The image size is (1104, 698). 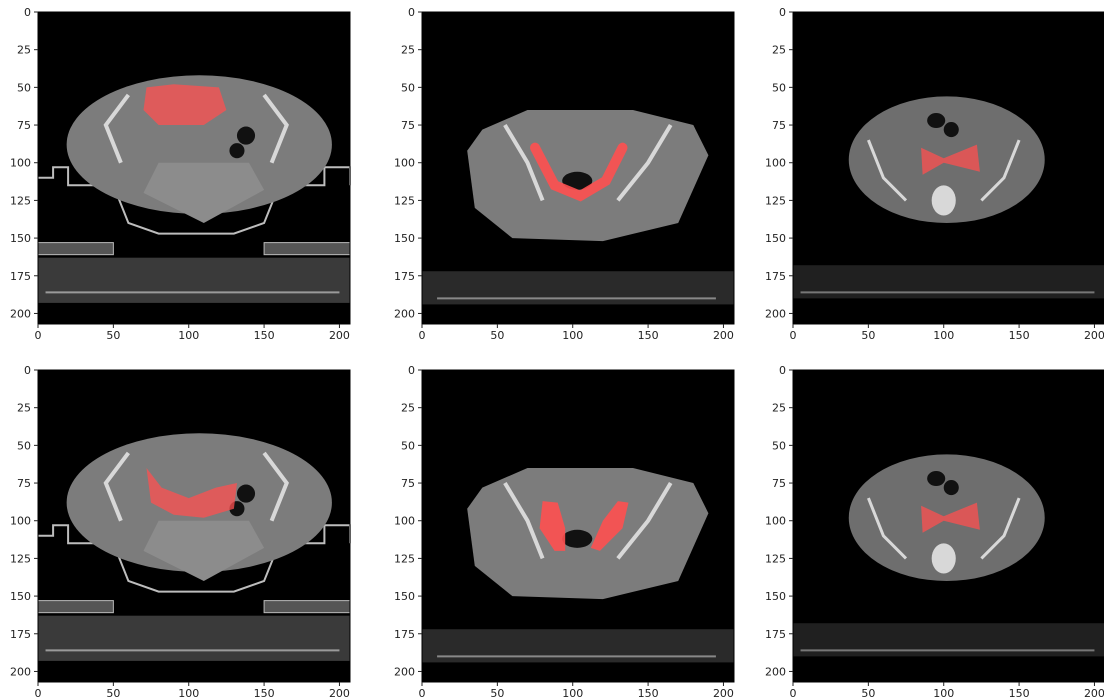 I want to click on segmentation-mask-left, so click(x=552, y=526).